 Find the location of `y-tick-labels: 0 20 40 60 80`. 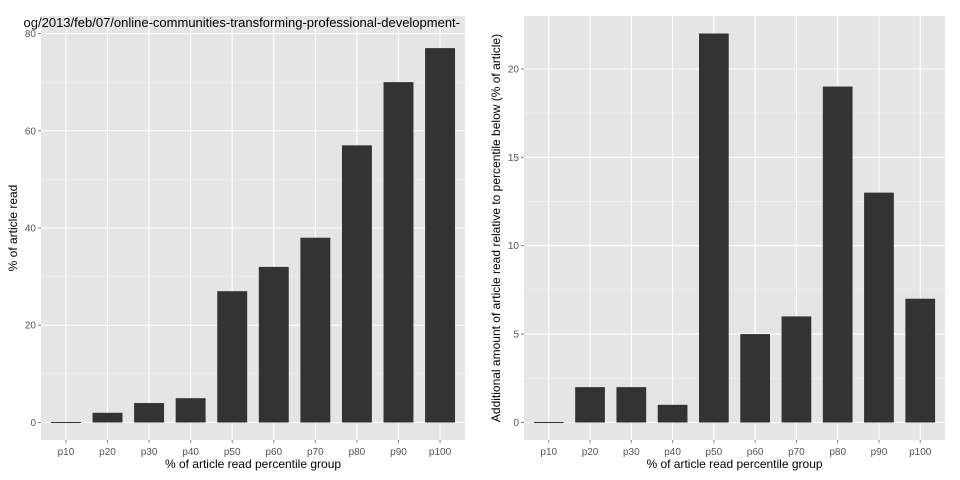

y-tick-labels: 0 20 40 60 80 is located at coordinates (33, 229).